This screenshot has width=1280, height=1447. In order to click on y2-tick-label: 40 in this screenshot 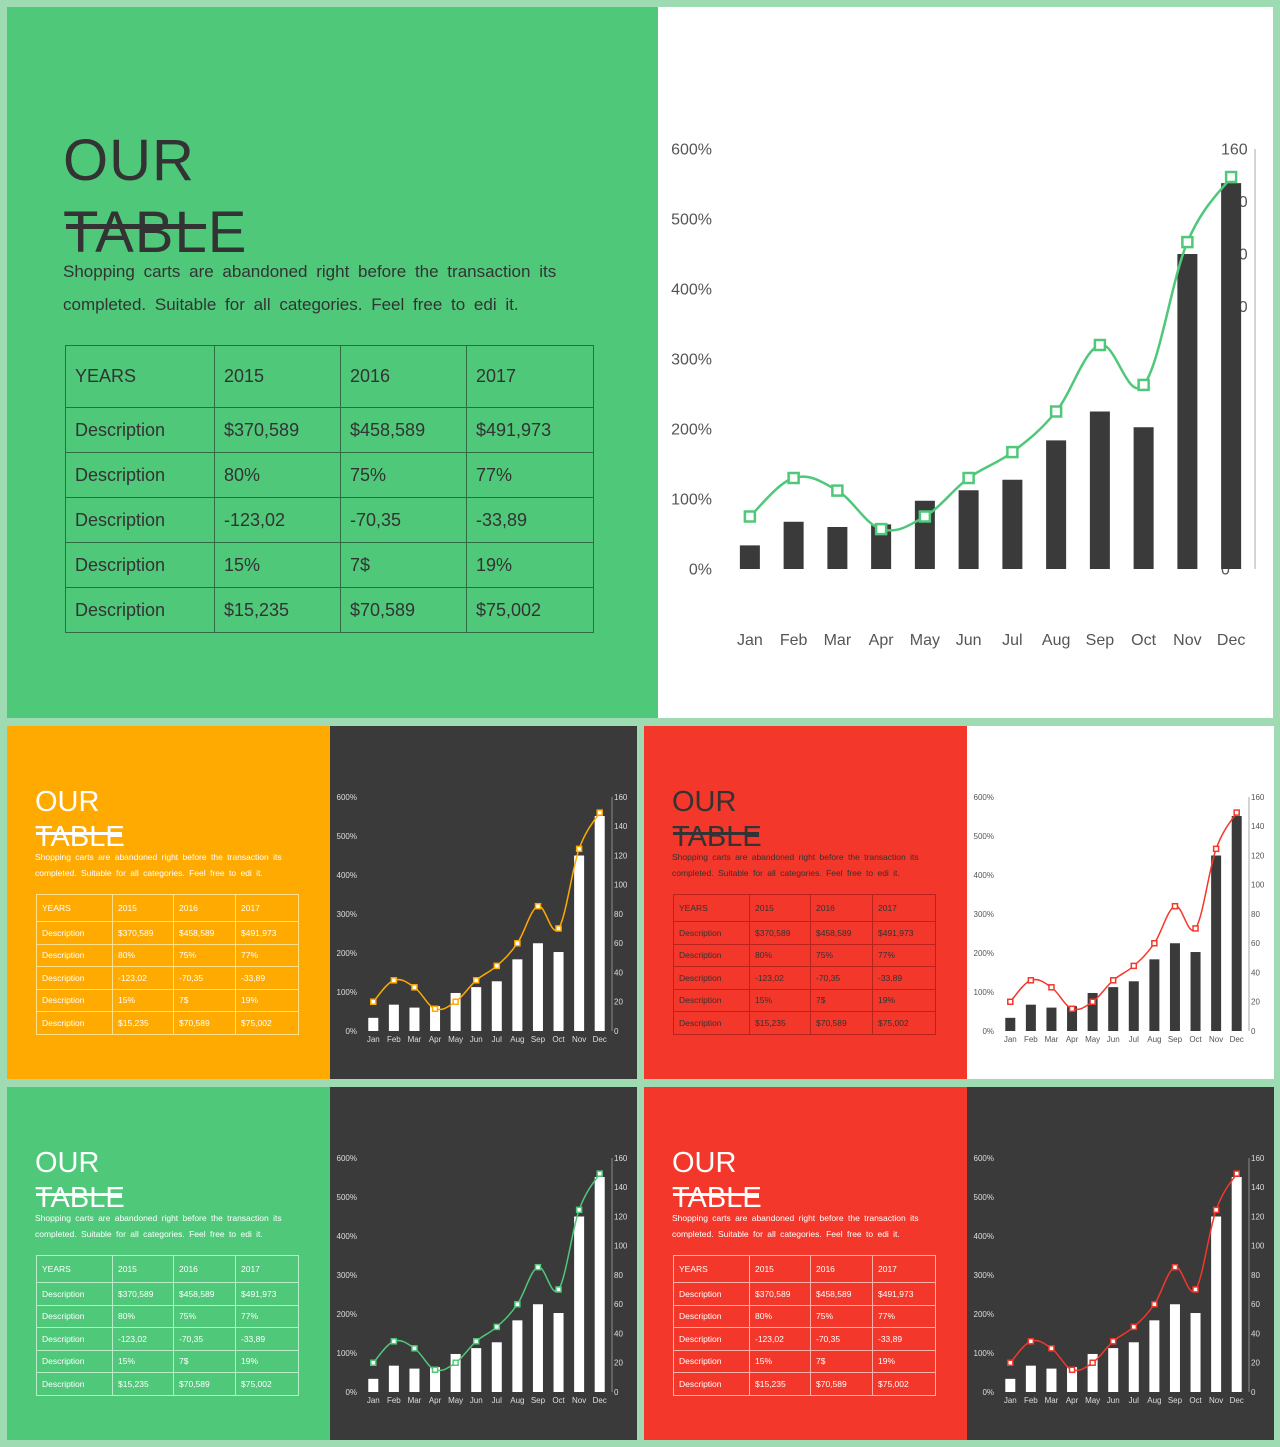, I will do `click(1255, 1333)`.